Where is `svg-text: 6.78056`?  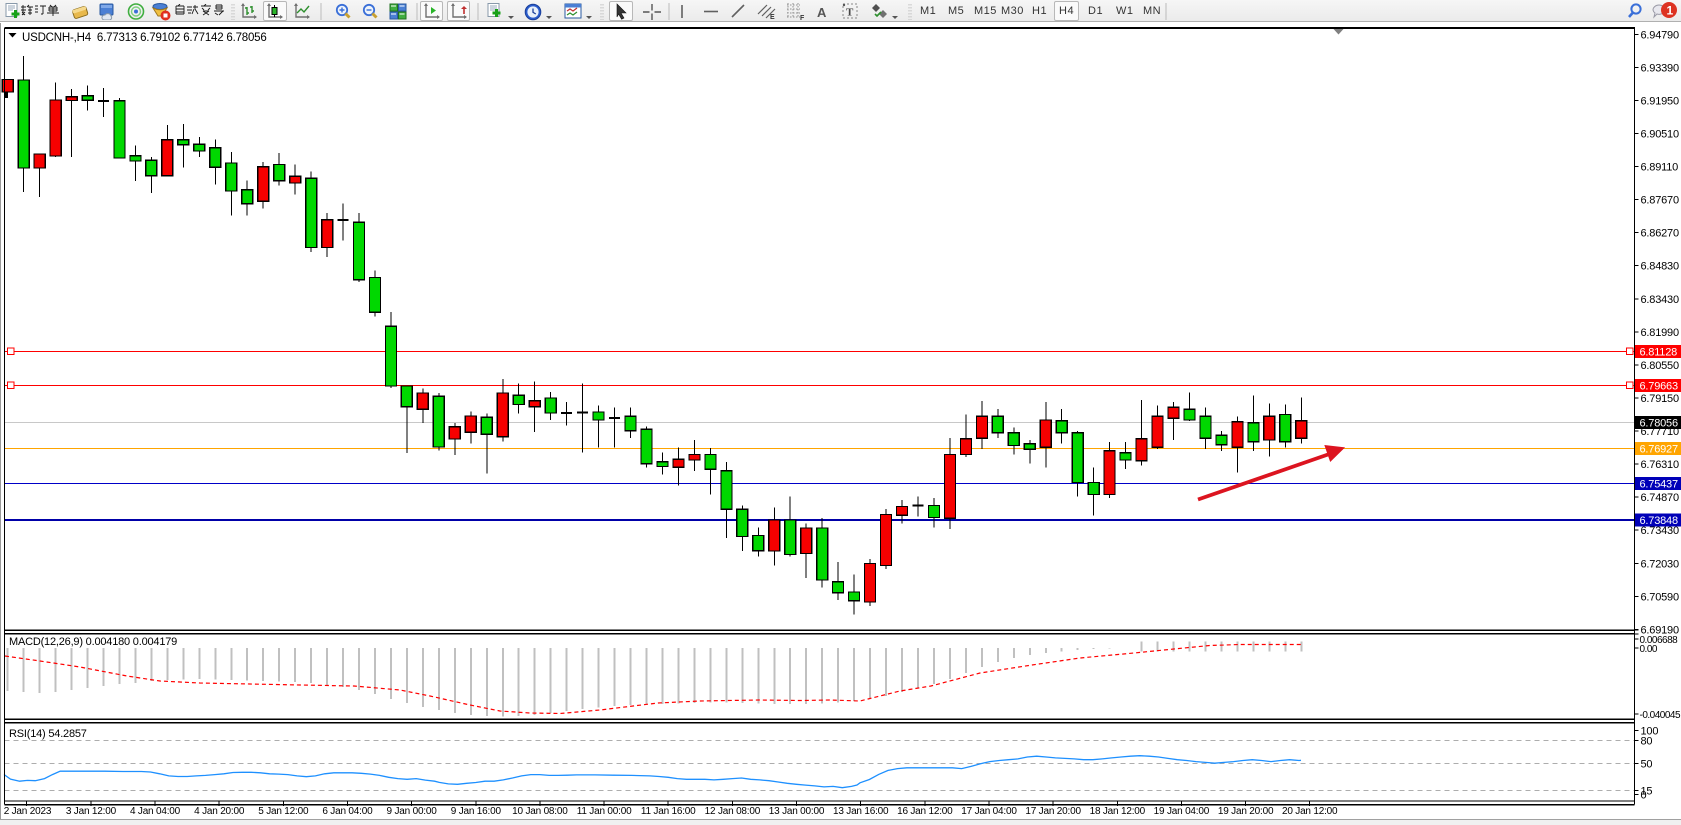
svg-text: 6.78056 is located at coordinates (1659, 424).